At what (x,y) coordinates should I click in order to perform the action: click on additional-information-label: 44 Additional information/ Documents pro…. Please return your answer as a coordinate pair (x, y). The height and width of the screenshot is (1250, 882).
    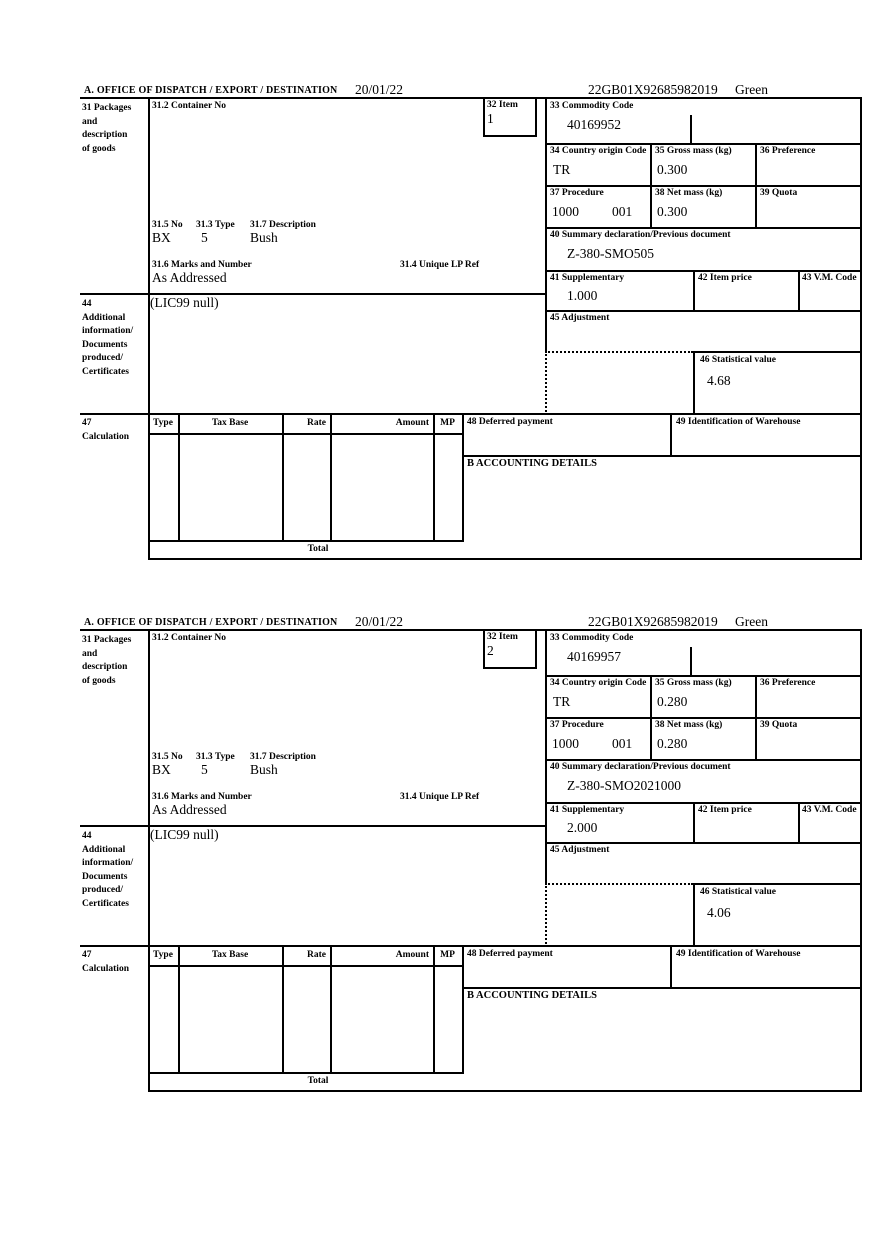
    Looking at the image, I should click on (107, 870).